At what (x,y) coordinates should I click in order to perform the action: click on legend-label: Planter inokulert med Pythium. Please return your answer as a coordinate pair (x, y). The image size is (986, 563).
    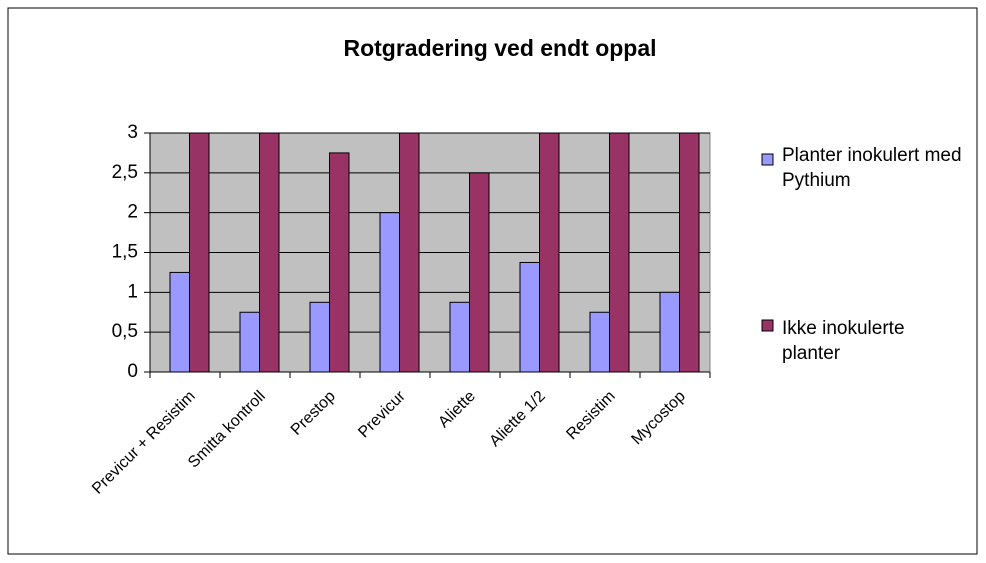
    Looking at the image, I should click on (872, 168).